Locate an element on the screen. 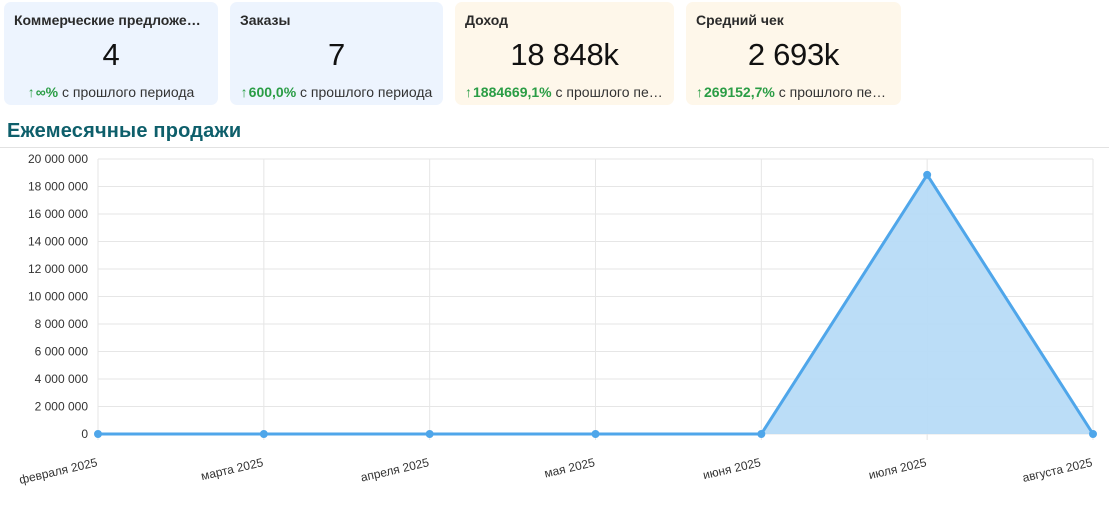  x-tick-label: июня 2025 is located at coordinates (732, 468).